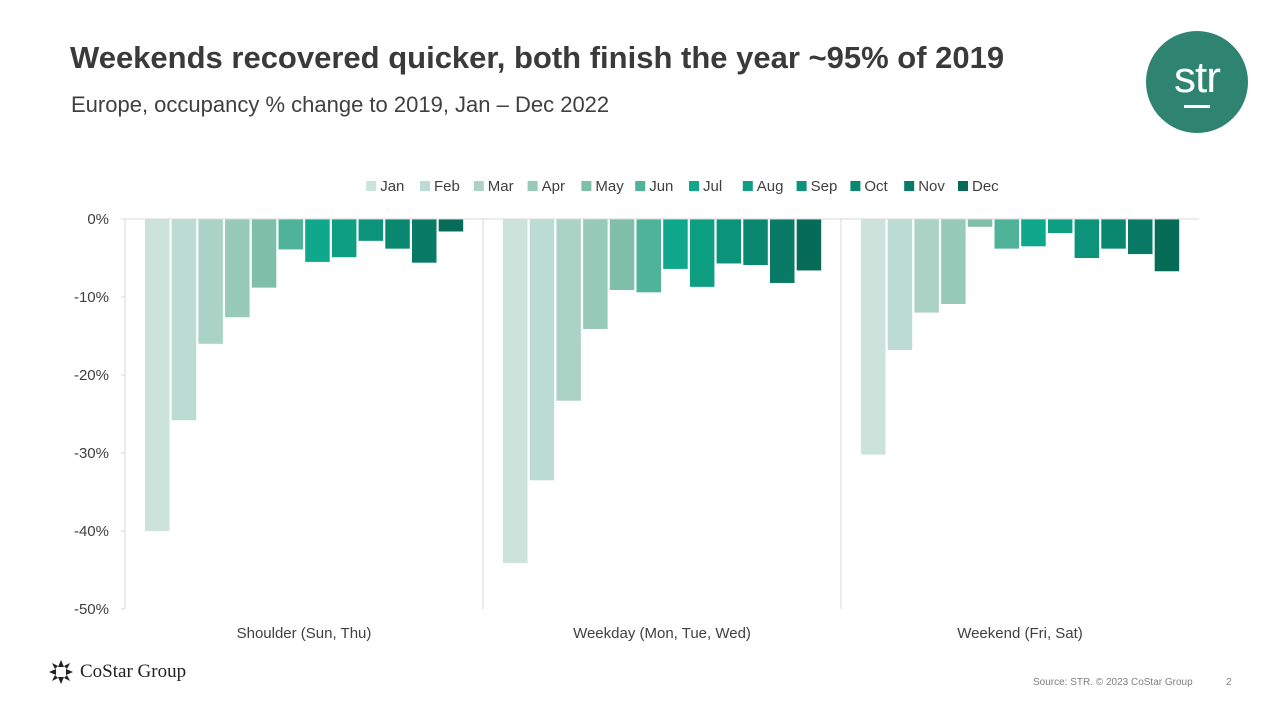  I want to click on y-tick-label: -40%, so click(91, 531).